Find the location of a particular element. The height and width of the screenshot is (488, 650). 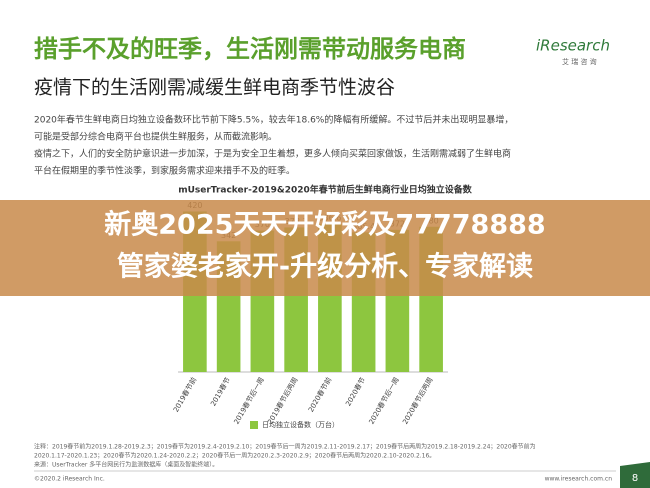

banner-text: 新奥2025天天开好彩及77778888 is located at coordinates (324, 225).